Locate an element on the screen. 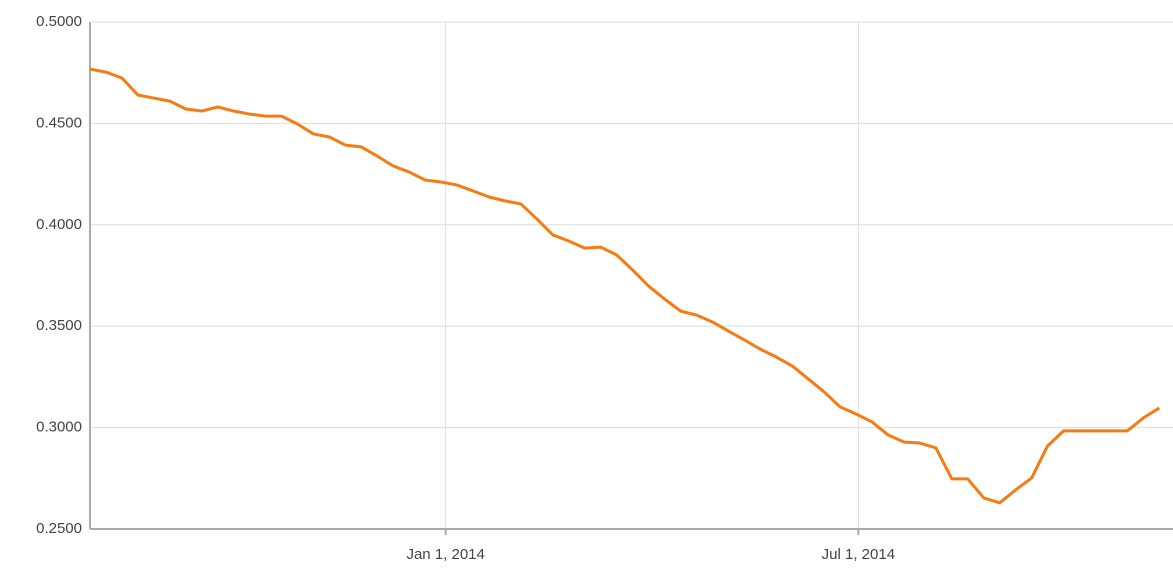 The image size is (1173, 572). y-tick-label: 0.5000 is located at coordinates (59, 21).